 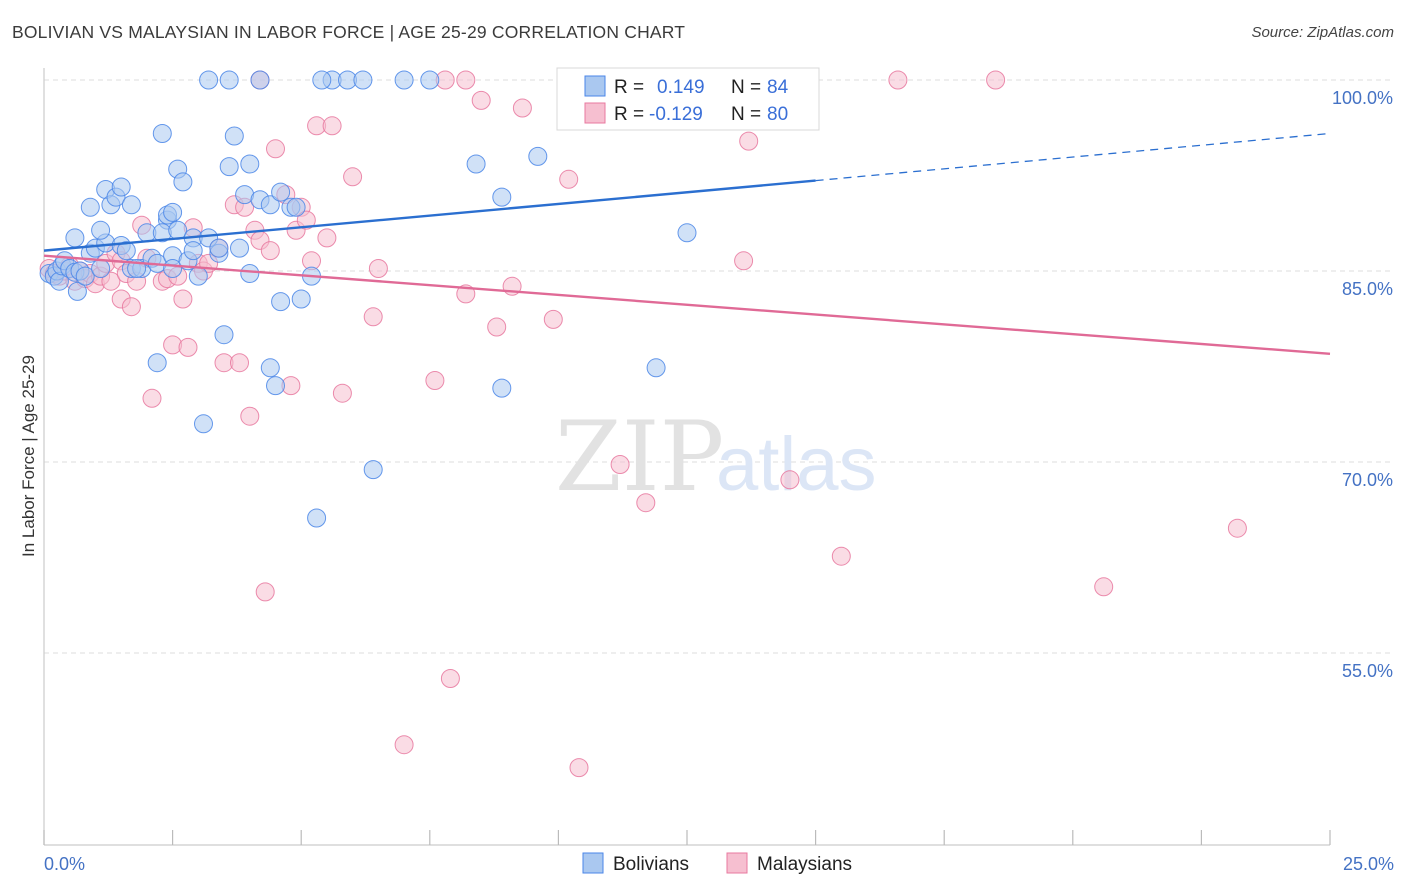 What do you see at coordinates (28, 456) in the screenshot?
I see `y-axis-label: In Labor Force | Age 25-29` at bounding box center [28, 456].